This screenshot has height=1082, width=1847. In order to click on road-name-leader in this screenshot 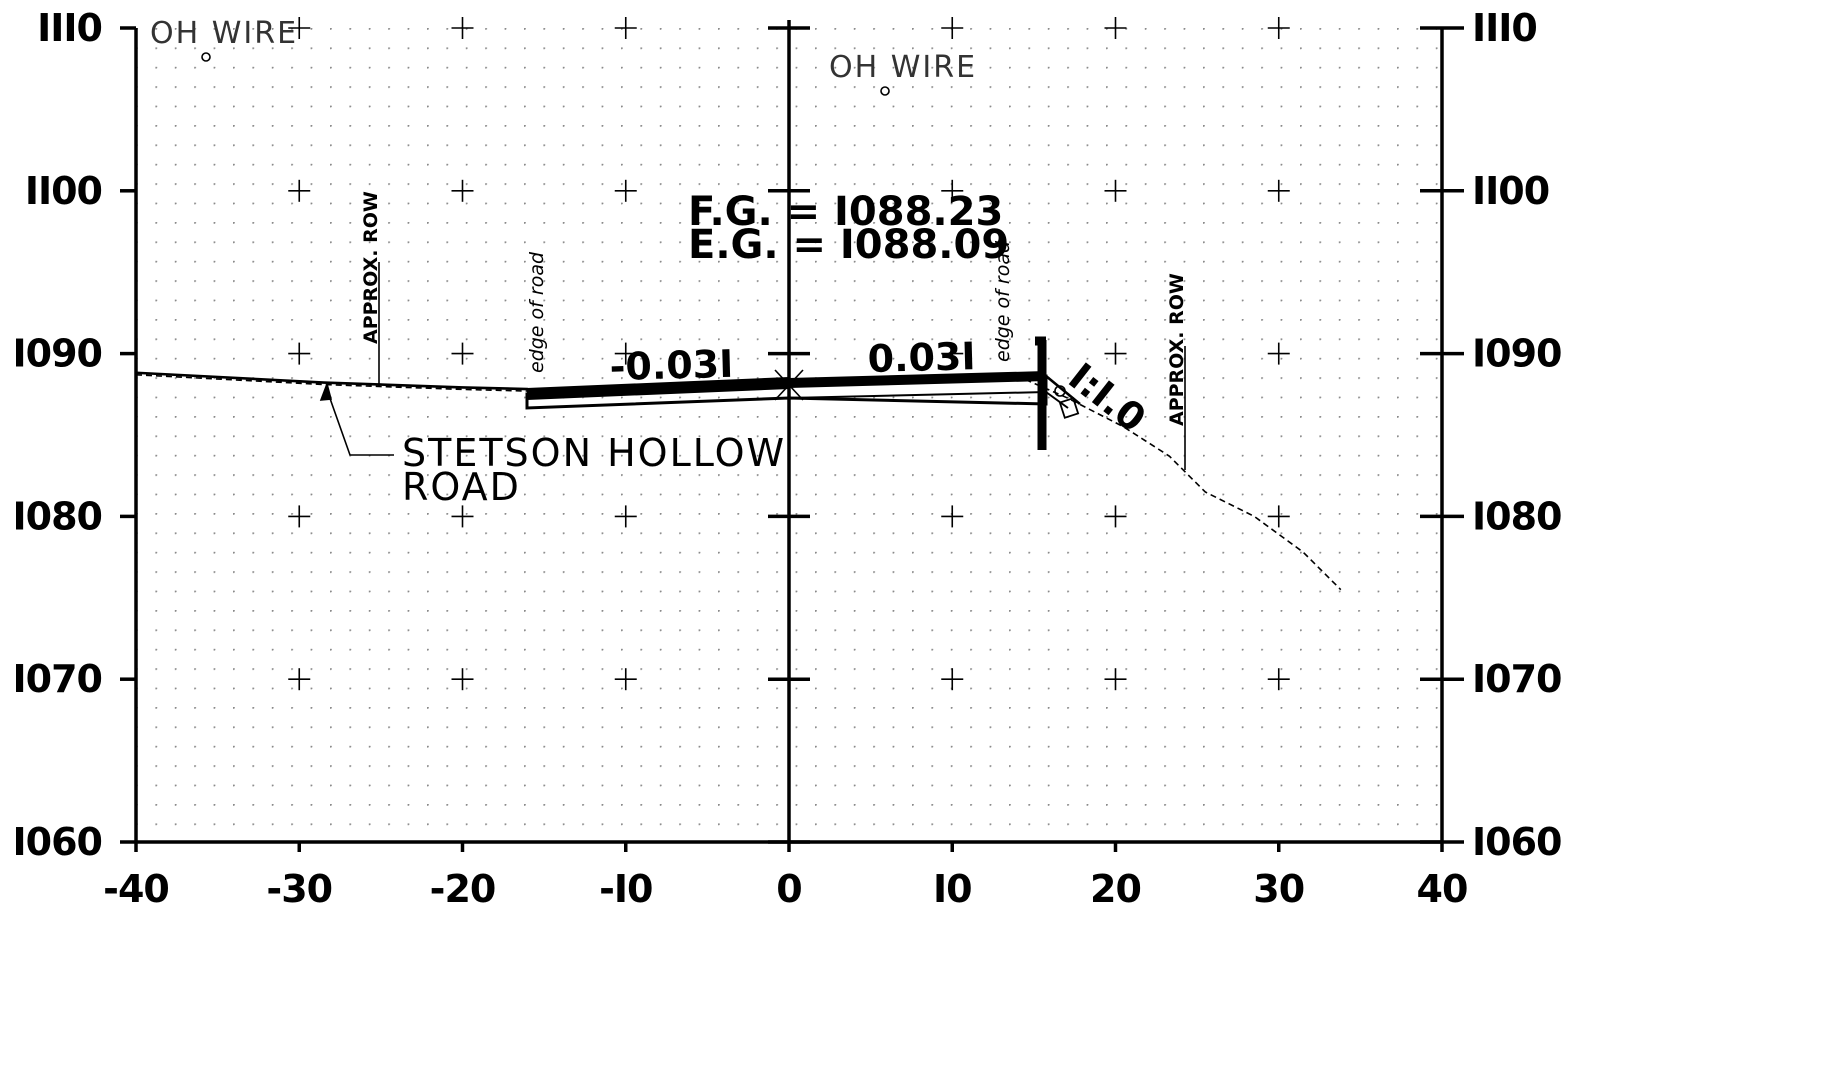, I will do `click(356, 418)`.